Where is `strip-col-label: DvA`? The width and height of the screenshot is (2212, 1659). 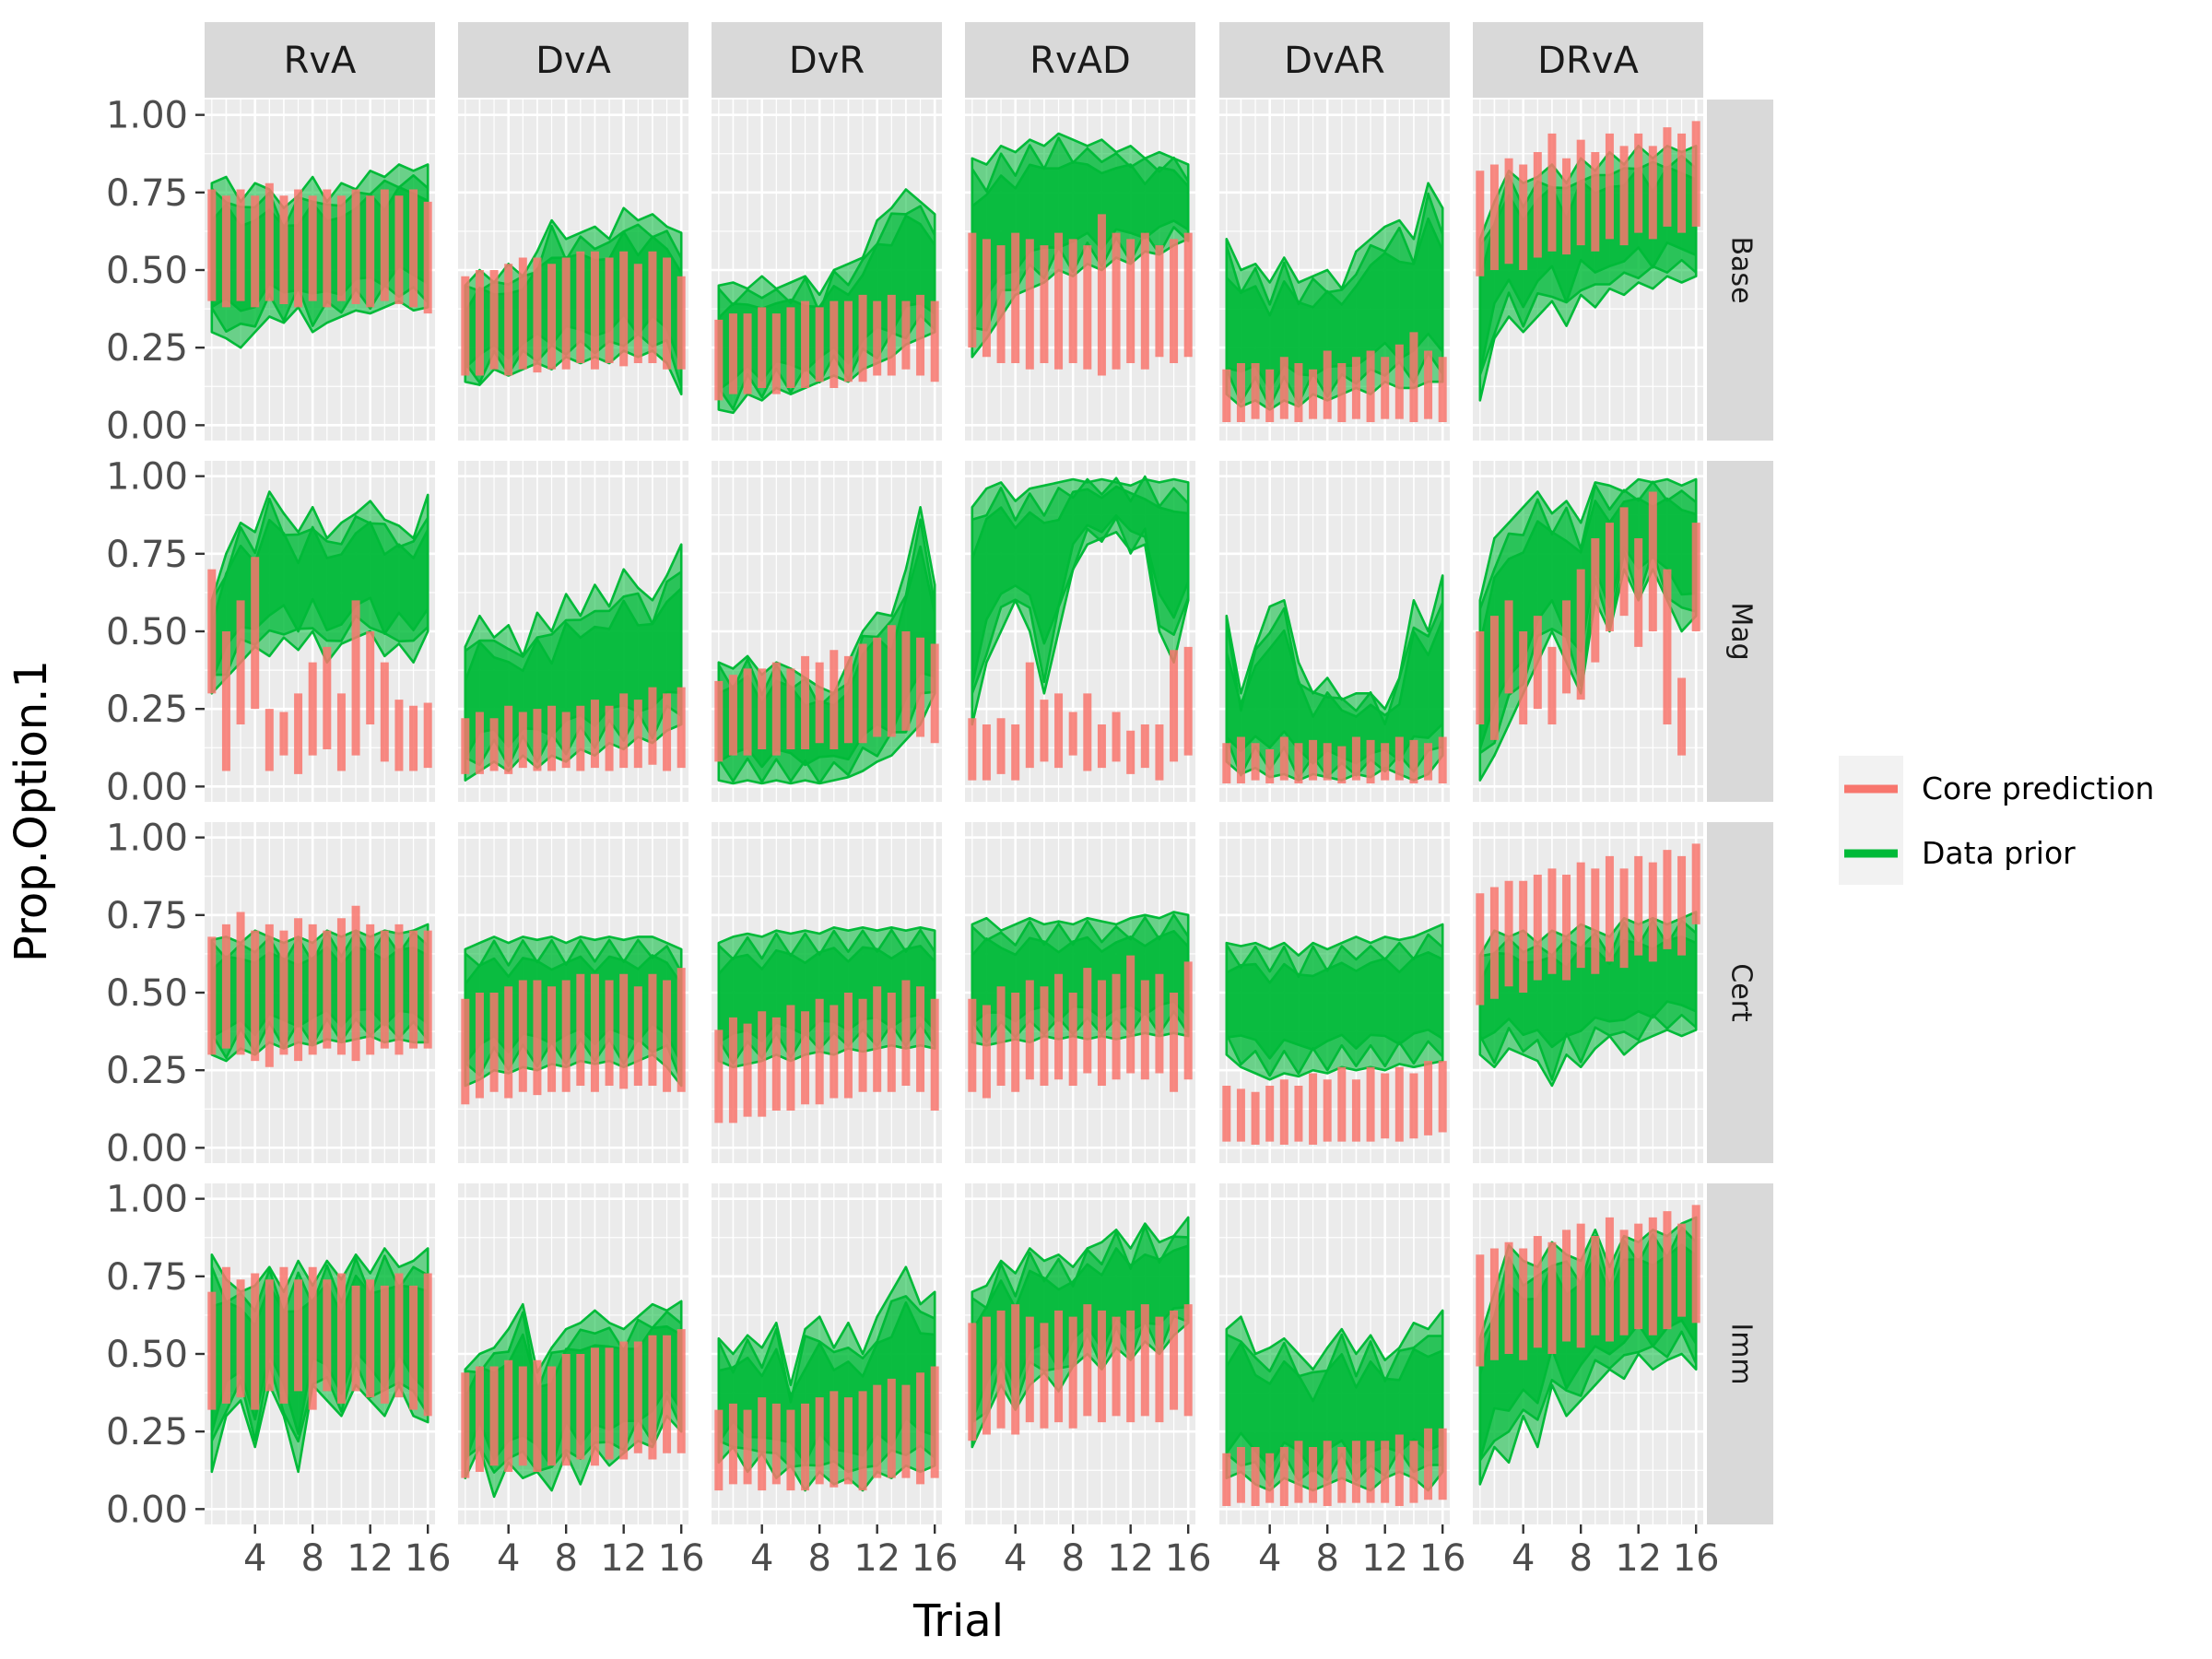
strip-col-label: DvA is located at coordinates (573, 61).